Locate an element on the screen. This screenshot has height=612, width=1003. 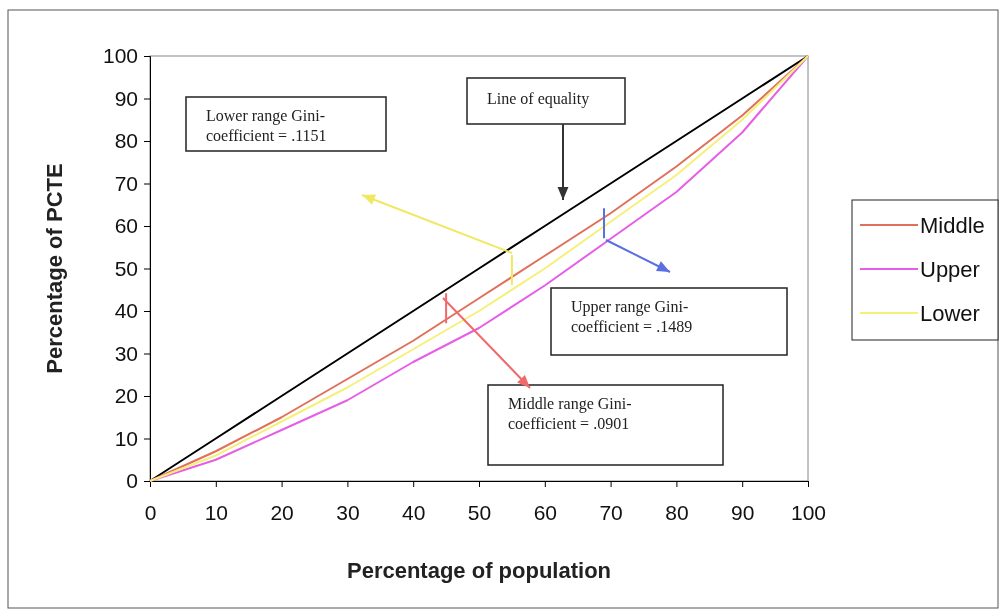
y-axis-title: Percentage of PCTE is located at coordinates (54, 268).